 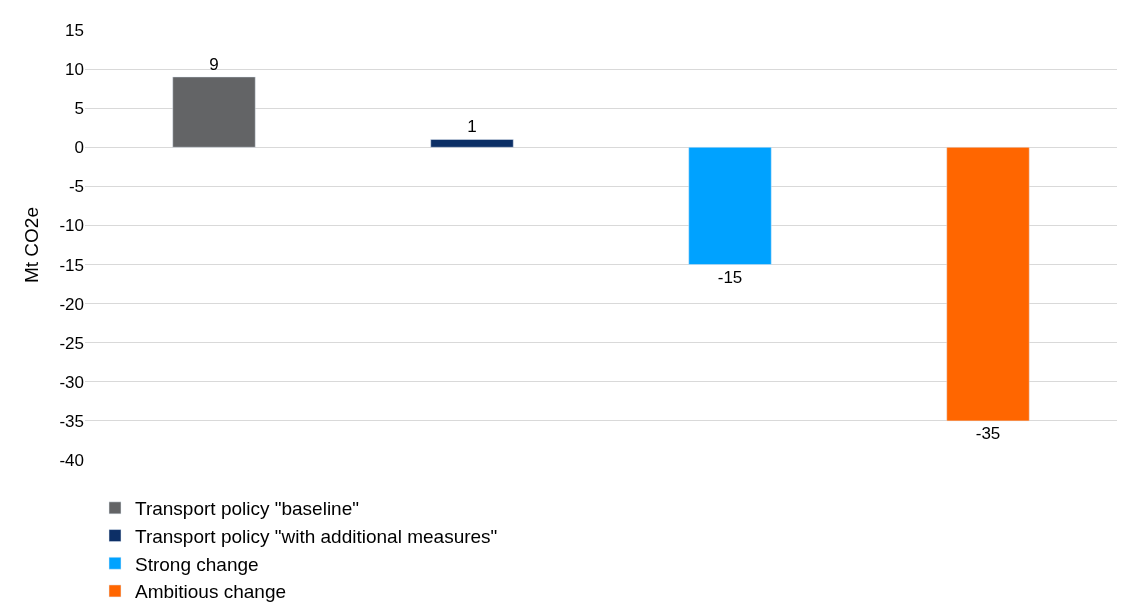 What do you see at coordinates (76, 187) in the screenshot?
I see `y-tick-label: -5` at bounding box center [76, 187].